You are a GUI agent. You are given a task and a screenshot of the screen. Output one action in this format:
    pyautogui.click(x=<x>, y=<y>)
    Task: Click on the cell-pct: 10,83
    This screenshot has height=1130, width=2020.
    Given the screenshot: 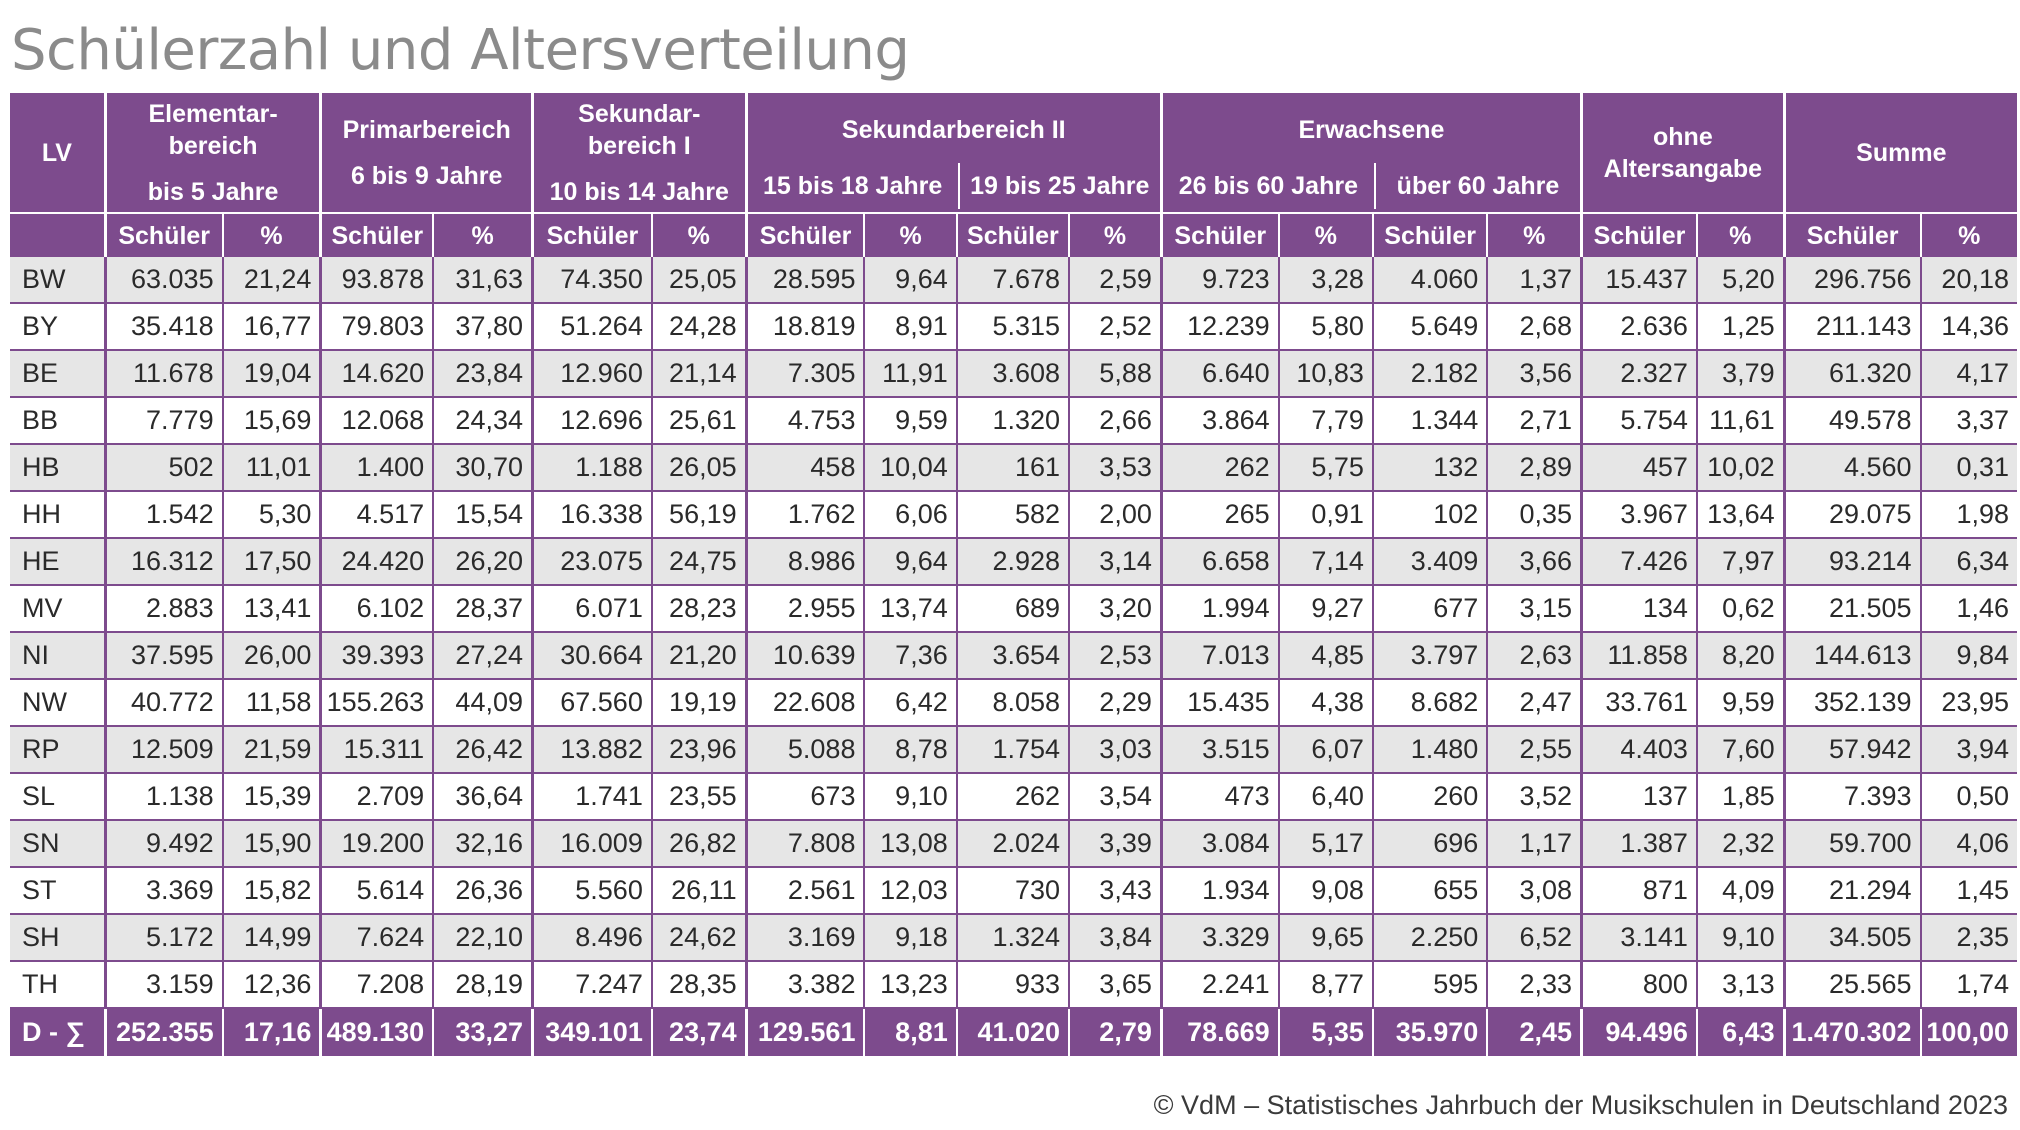 What is the action you would take?
    pyautogui.click(x=1325, y=374)
    